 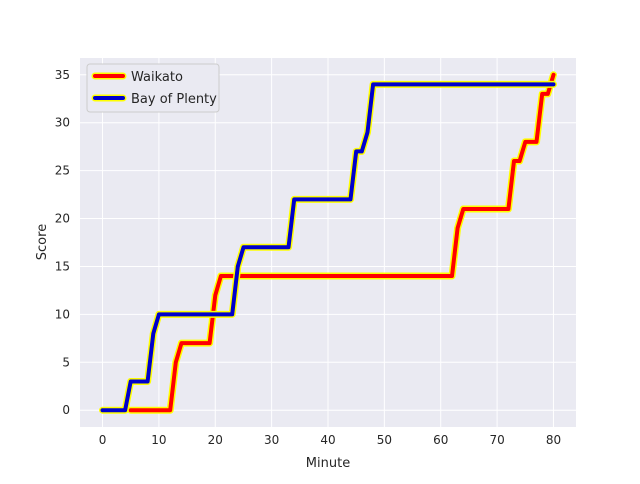 What do you see at coordinates (62, 266) in the screenshot?
I see `y-tick-label: 15` at bounding box center [62, 266].